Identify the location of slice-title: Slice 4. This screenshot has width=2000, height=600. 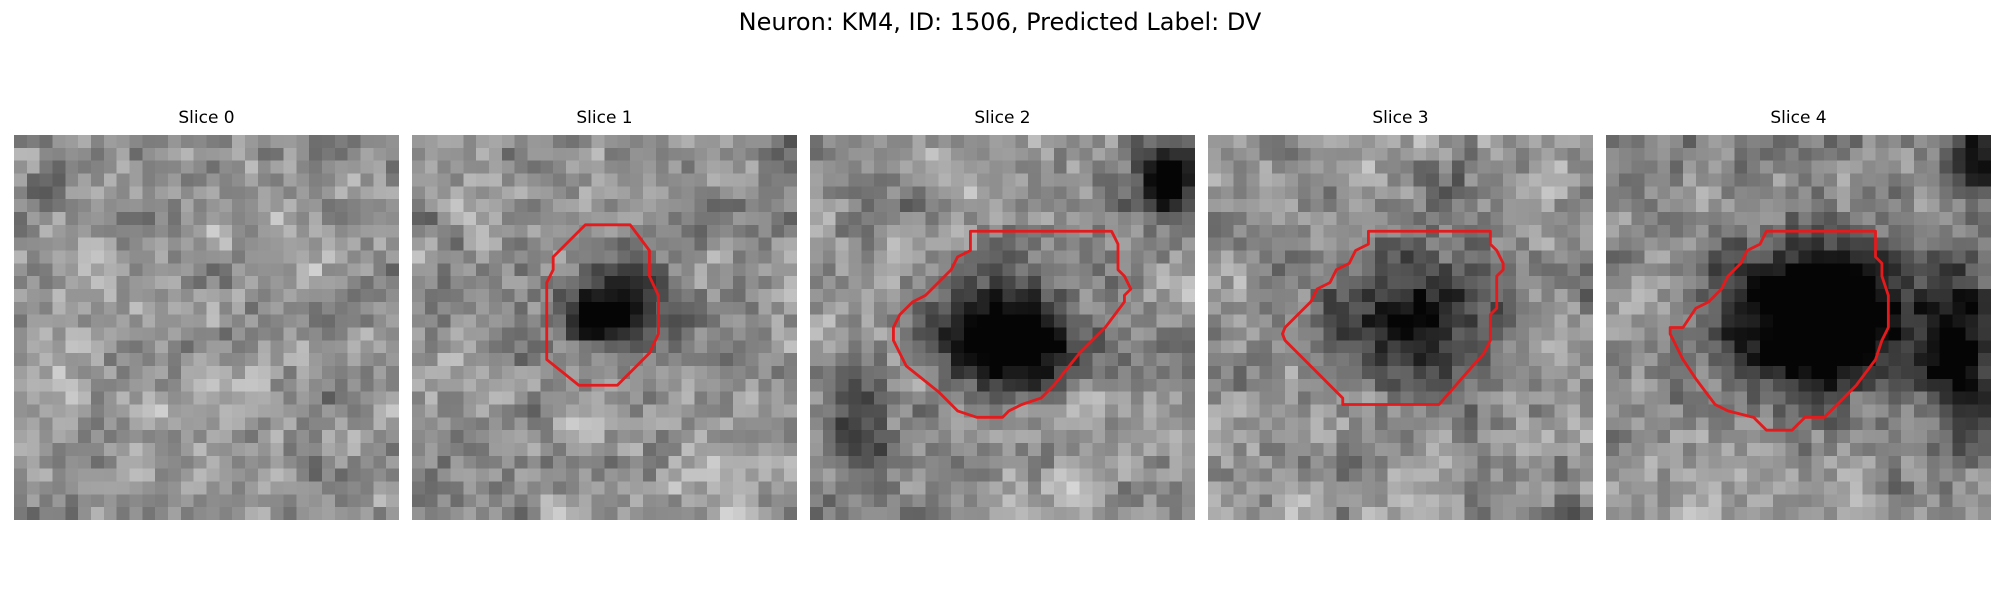
(1798, 118).